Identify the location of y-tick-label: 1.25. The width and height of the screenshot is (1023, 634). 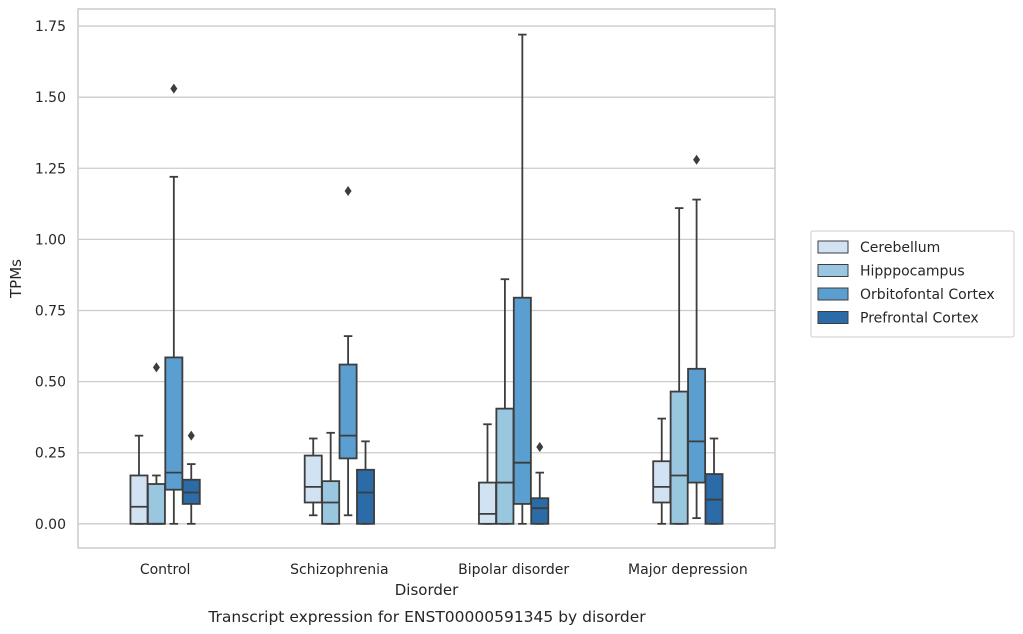
(50, 169).